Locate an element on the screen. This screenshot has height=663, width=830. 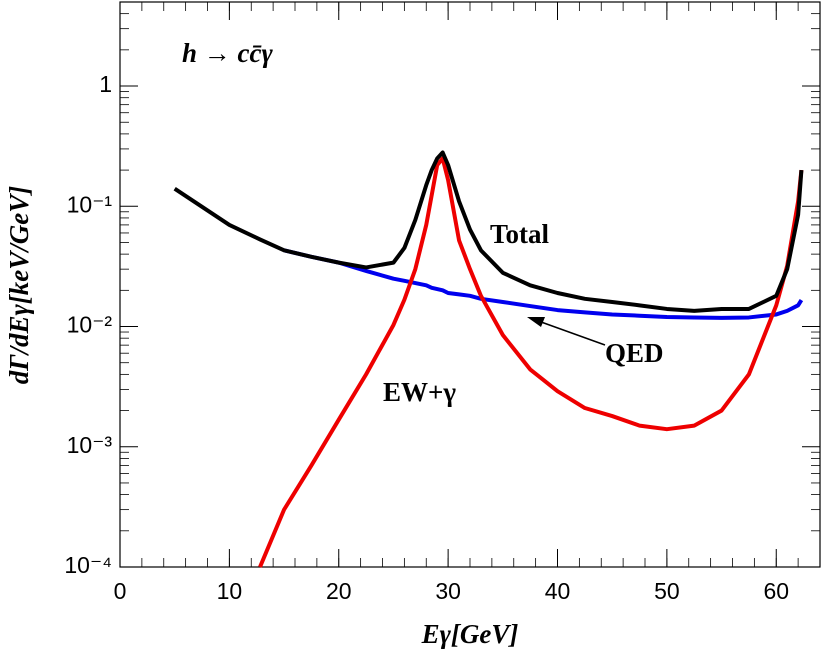
y-tick-label: 10⁻¹ is located at coordinates (90, 204).